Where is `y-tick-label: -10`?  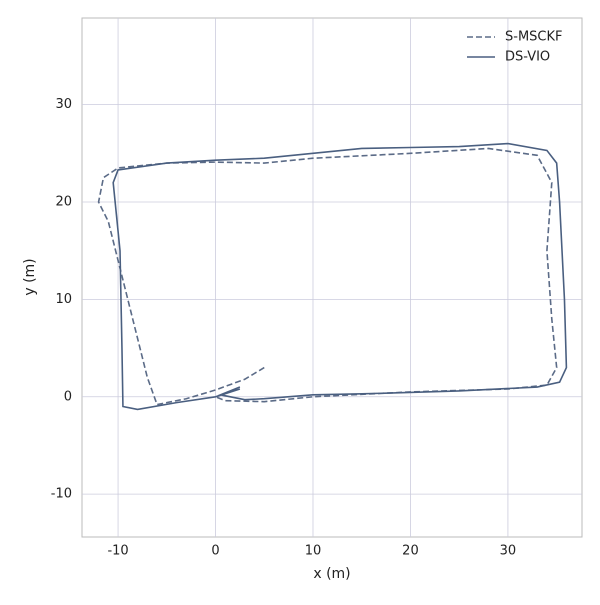
y-tick-label: -10 is located at coordinates (61, 494).